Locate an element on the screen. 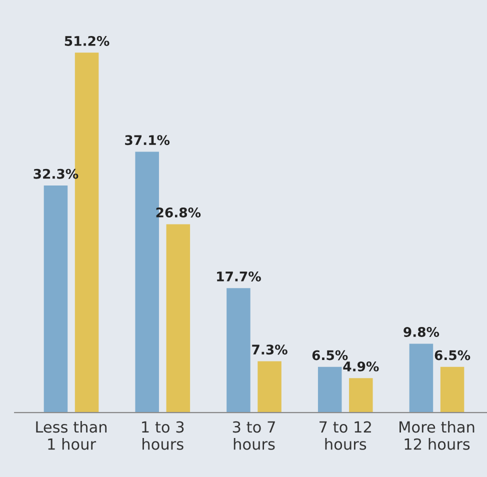  data-label: 51.2% is located at coordinates (87, 41).